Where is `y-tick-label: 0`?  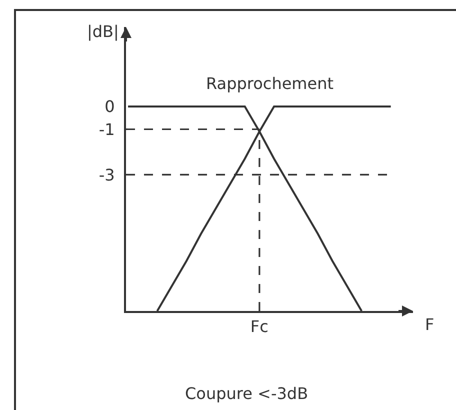
y-tick-label: 0 is located at coordinates (109, 106).